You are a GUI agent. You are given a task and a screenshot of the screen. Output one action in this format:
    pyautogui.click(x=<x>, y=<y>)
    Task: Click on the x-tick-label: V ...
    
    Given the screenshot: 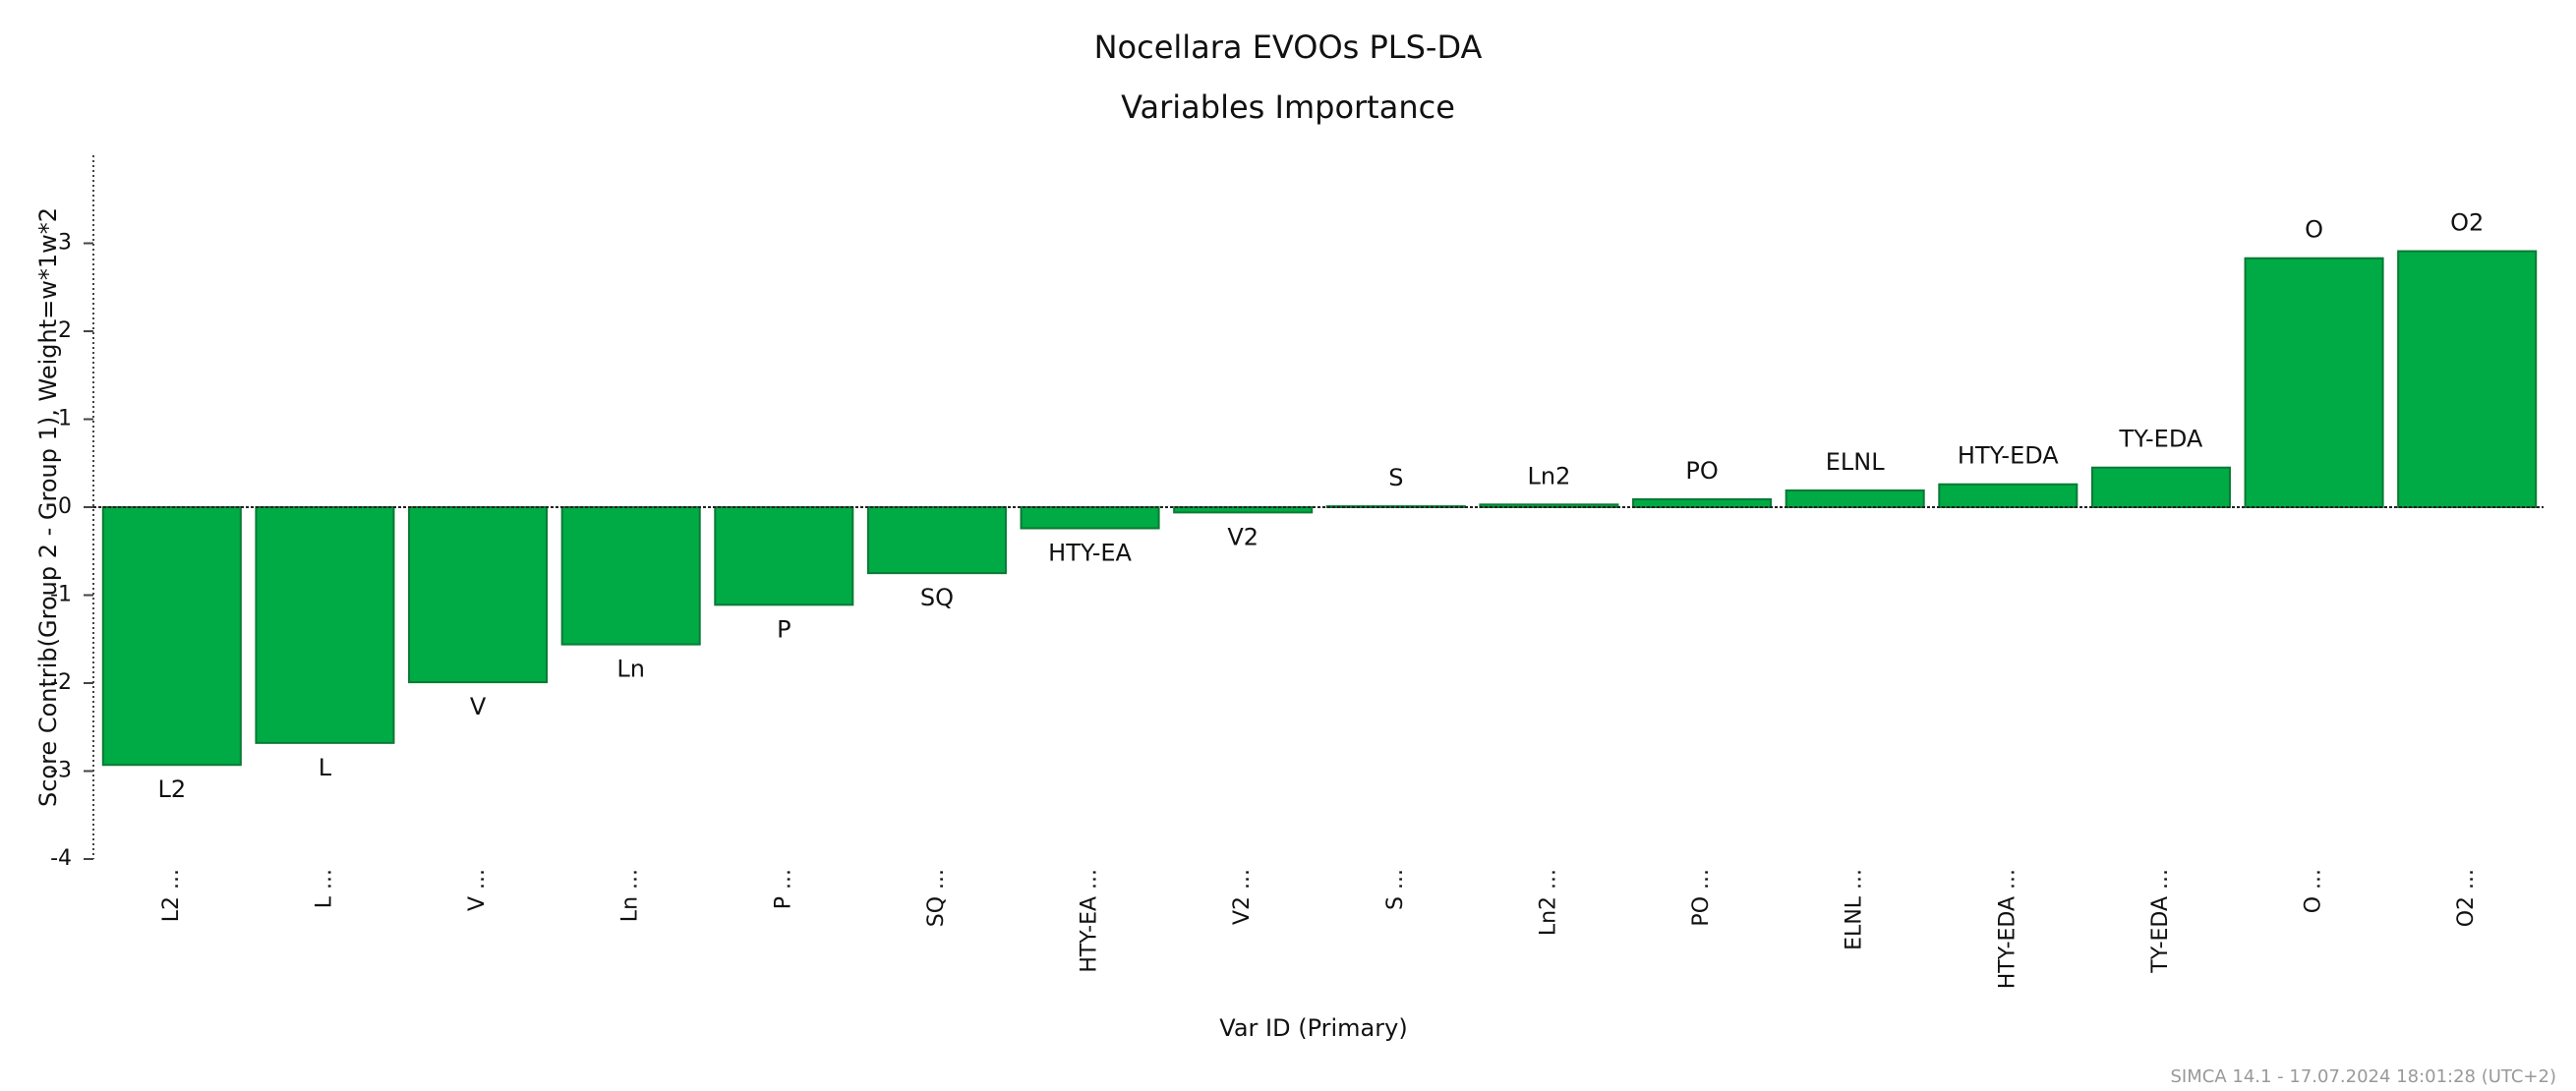 What is the action you would take?
    pyautogui.click(x=477, y=890)
    